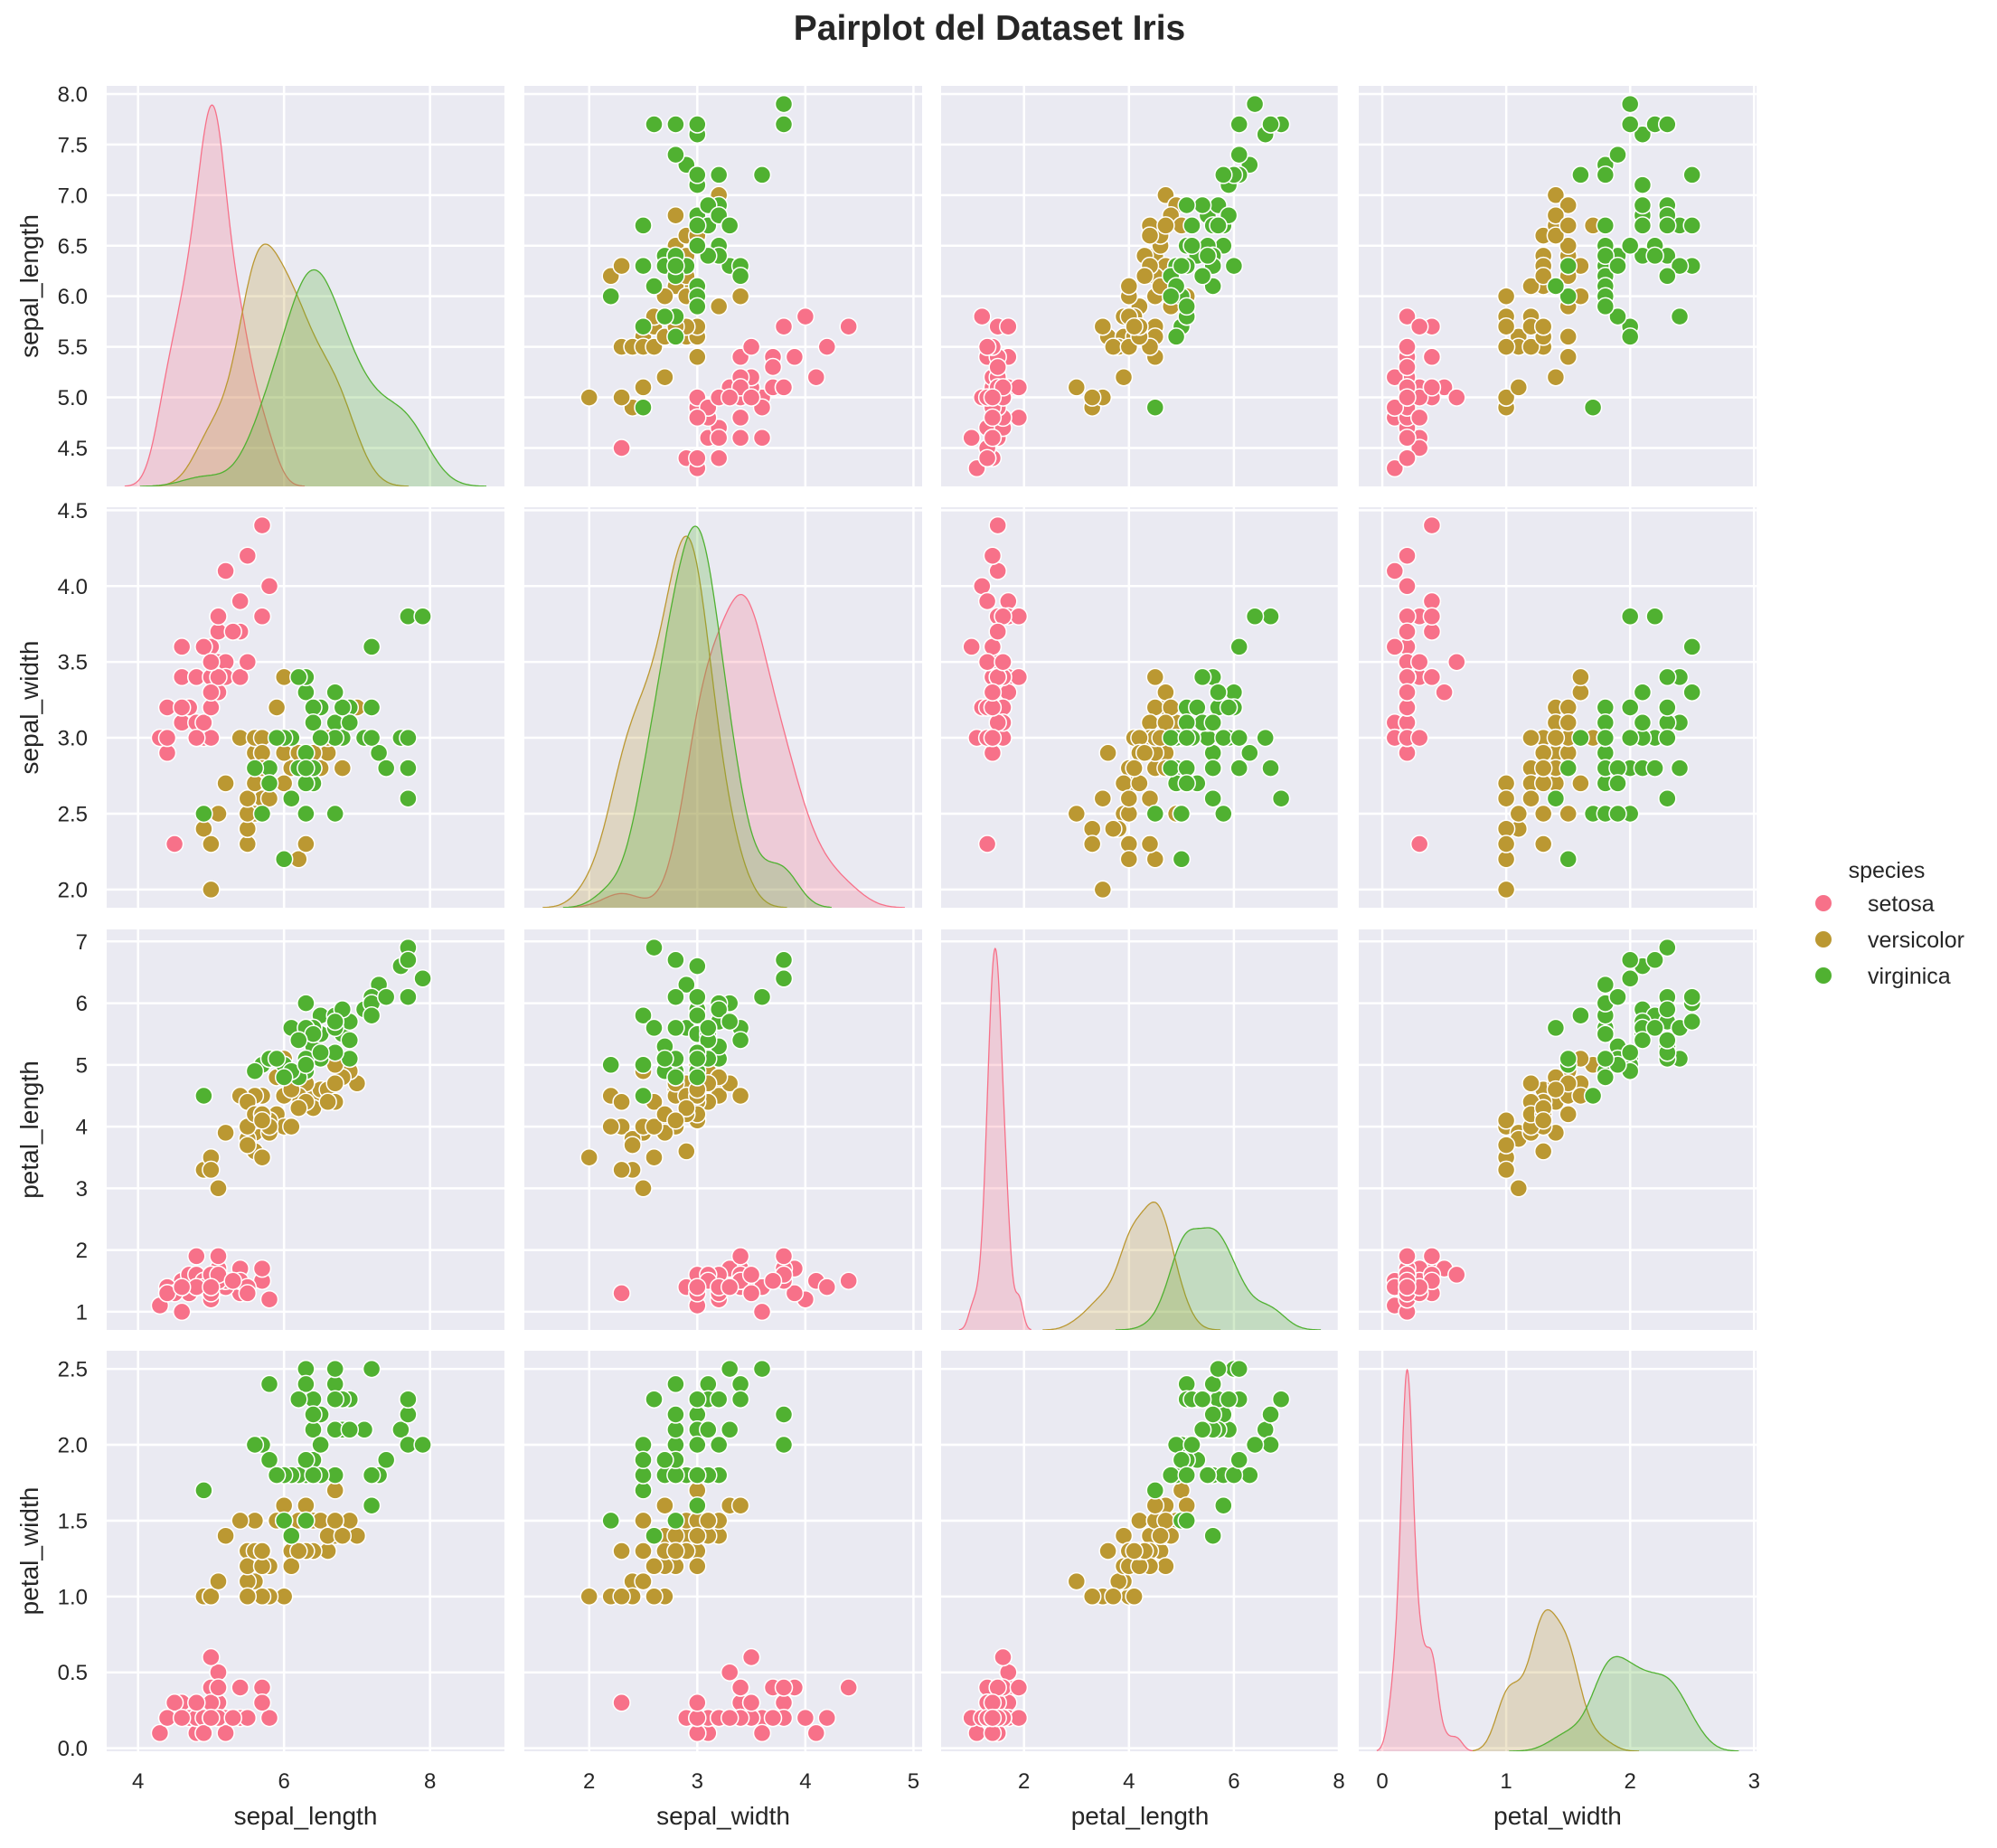 The image size is (1997, 1848). What do you see at coordinates (1425, 1560) in the screenshot?
I see `kde-fill-setosa` at bounding box center [1425, 1560].